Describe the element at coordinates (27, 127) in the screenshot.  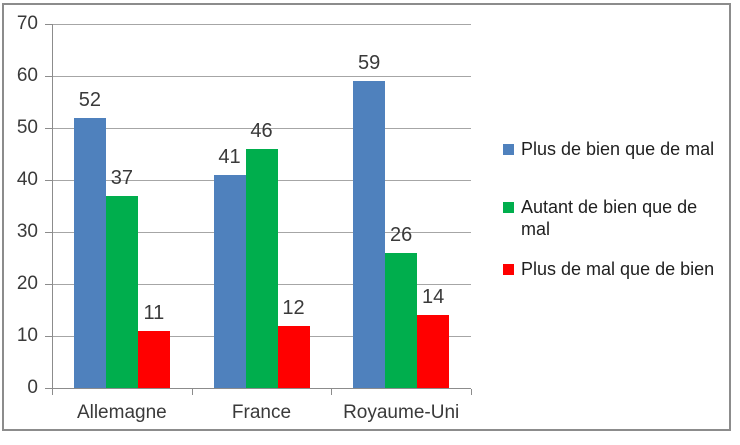
I see `y-axis-label-50: 50` at that location.